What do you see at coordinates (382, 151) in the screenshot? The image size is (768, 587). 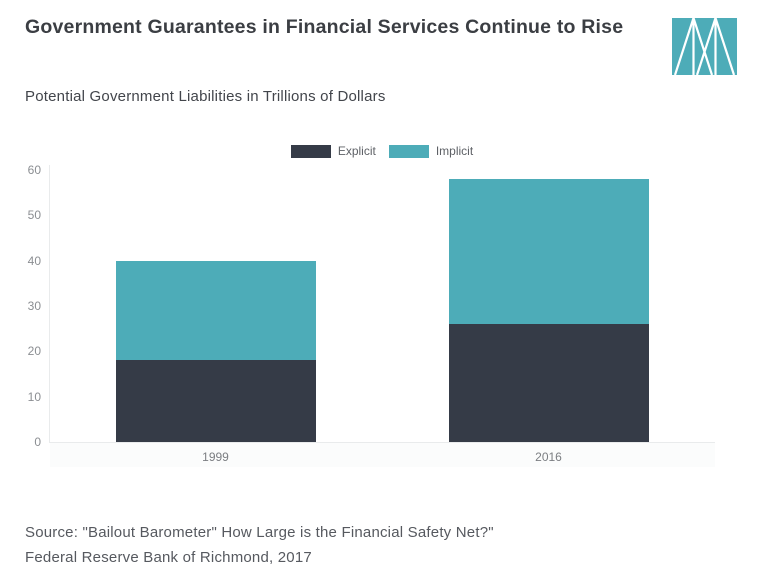 I see `chart-legend: Explicit Implicit` at bounding box center [382, 151].